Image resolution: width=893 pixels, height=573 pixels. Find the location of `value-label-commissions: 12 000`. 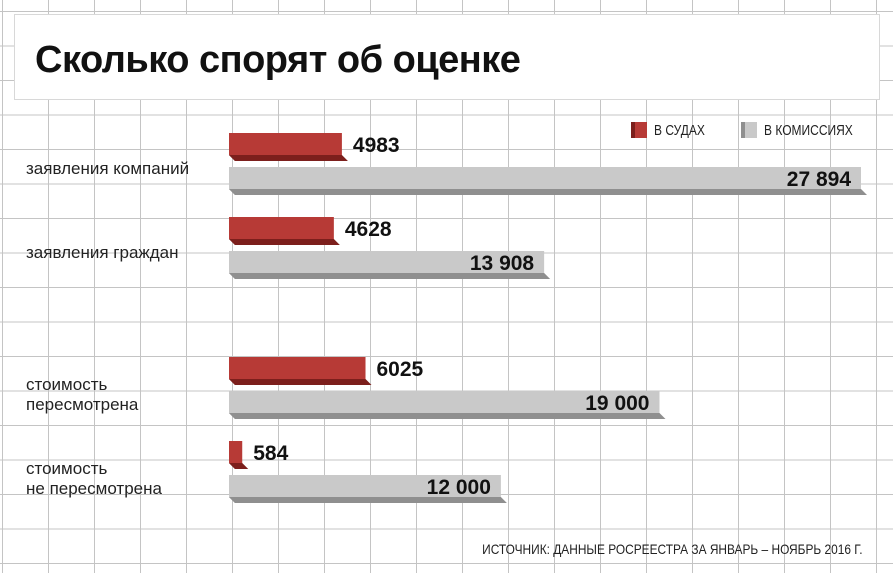

value-label-commissions: 12 000 is located at coordinates (459, 487).